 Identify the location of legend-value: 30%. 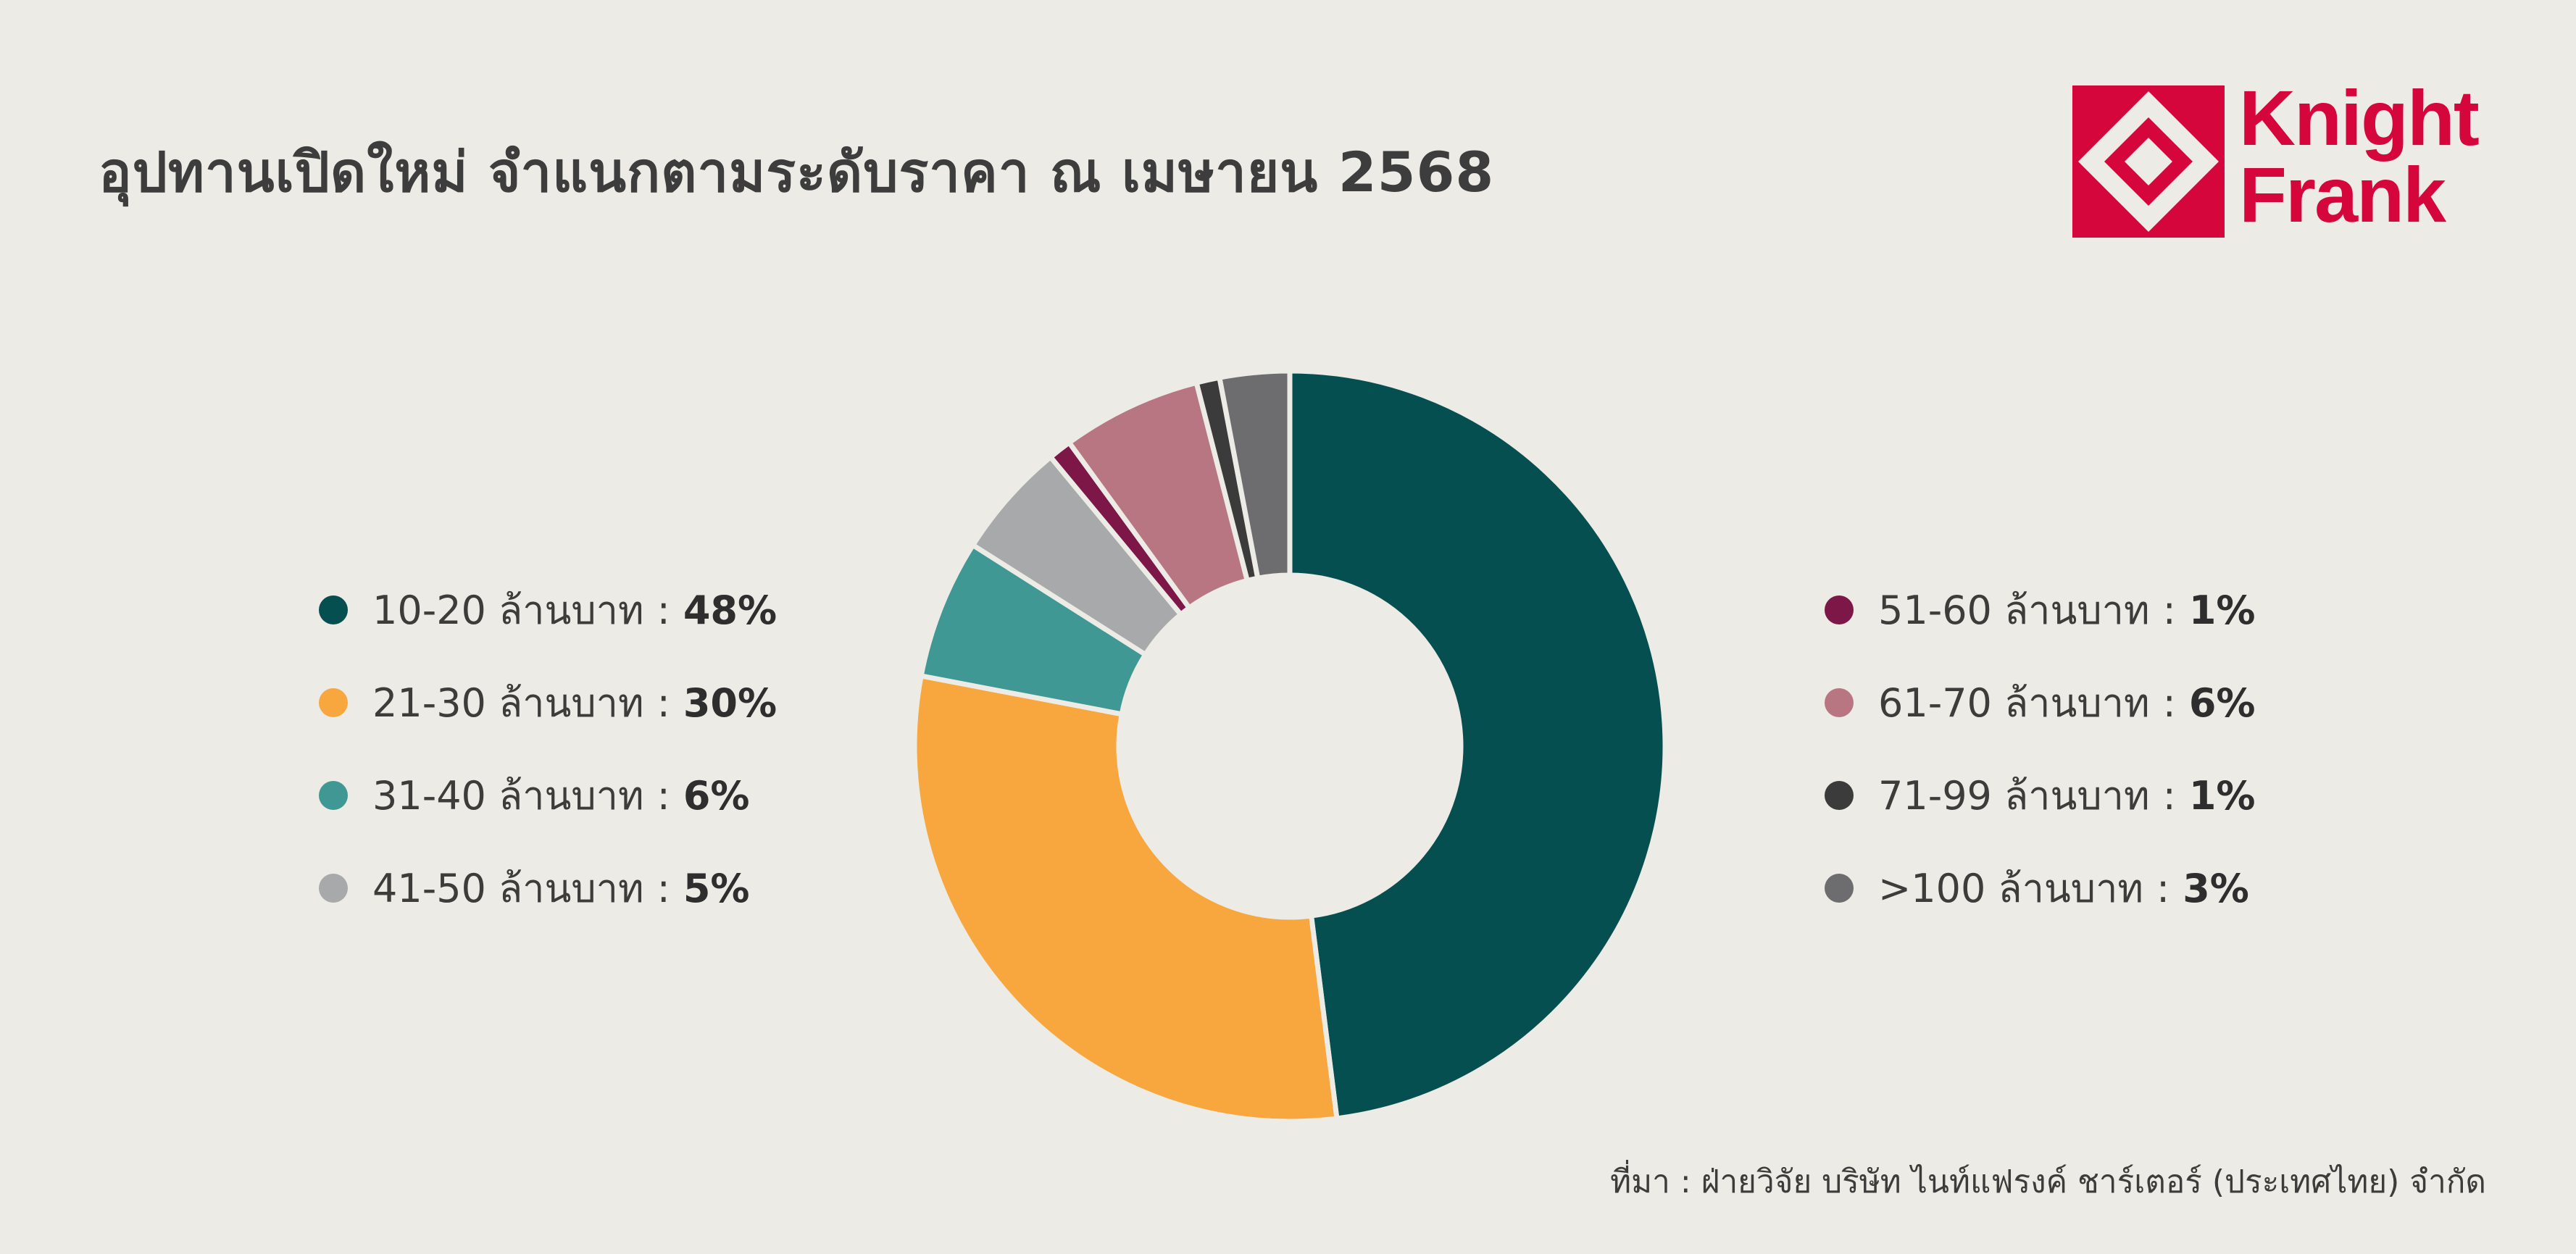
(730, 703).